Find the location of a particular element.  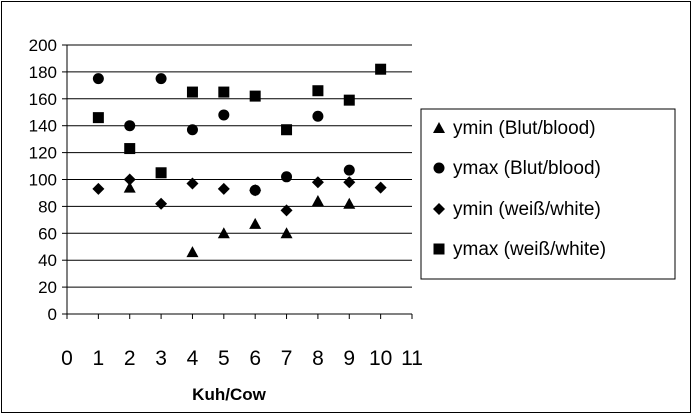

x-tick-label: 0 is located at coordinates (67, 358).